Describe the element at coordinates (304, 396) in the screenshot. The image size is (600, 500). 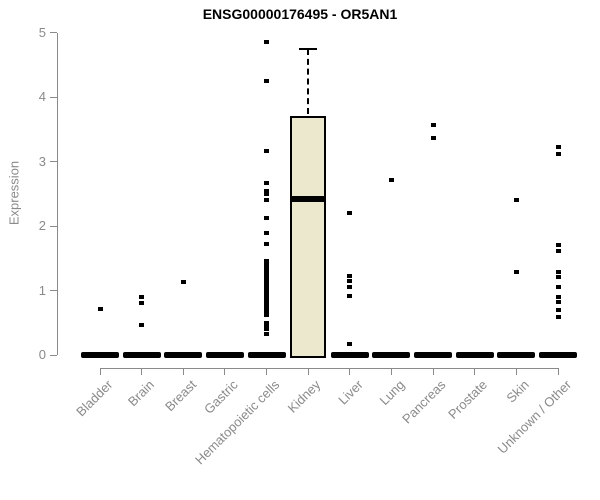
I see `x-tick-label: Kidney` at that location.